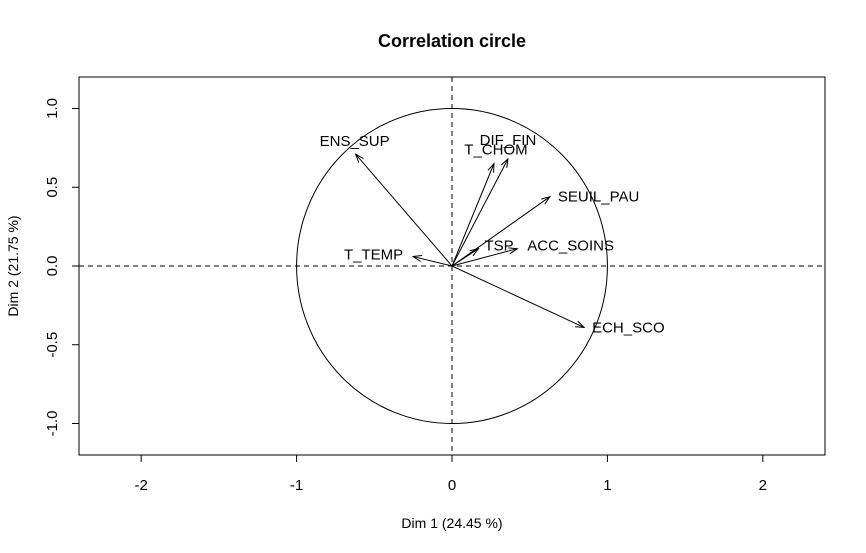  What do you see at coordinates (474, 252) in the screenshot?
I see `arrowhead-tsp` at bounding box center [474, 252].